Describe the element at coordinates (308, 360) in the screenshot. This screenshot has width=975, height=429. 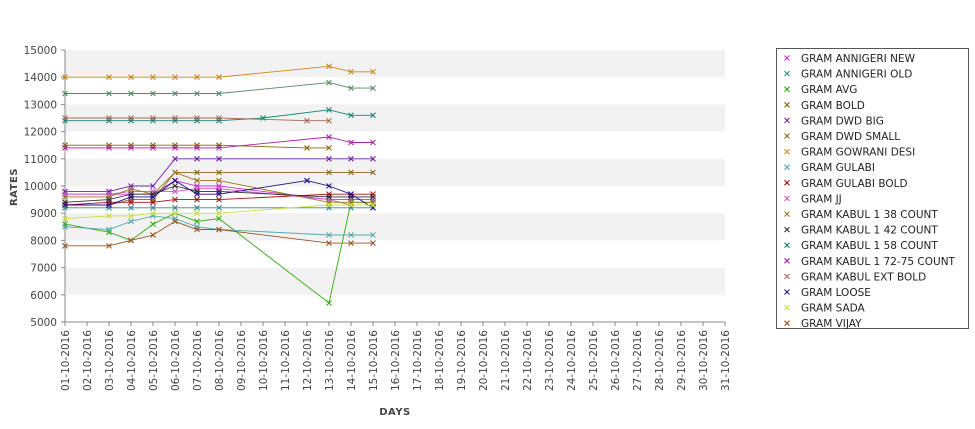
I see `x-tick-label: 12-10-2016` at that location.